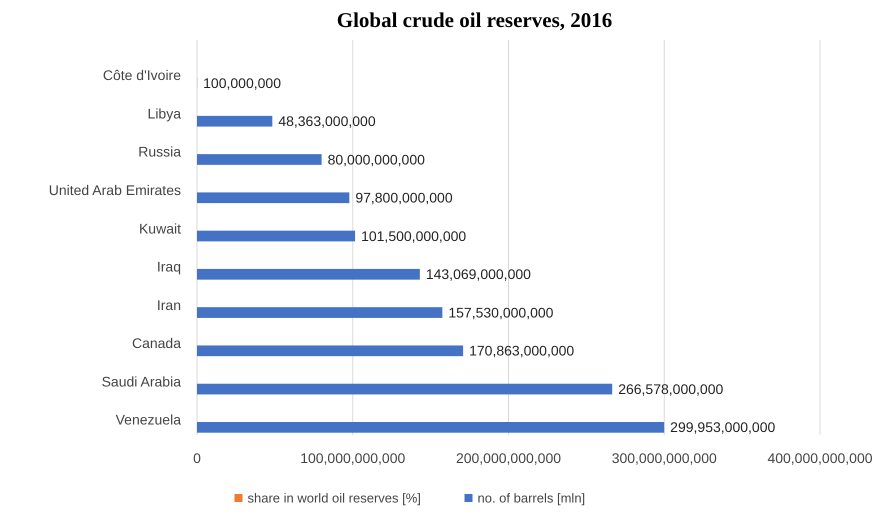 The width and height of the screenshot is (889, 515). What do you see at coordinates (509, 458) in the screenshot?
I see `x-tick-label: 200,000,000,000` at bounding box center [509, 458].